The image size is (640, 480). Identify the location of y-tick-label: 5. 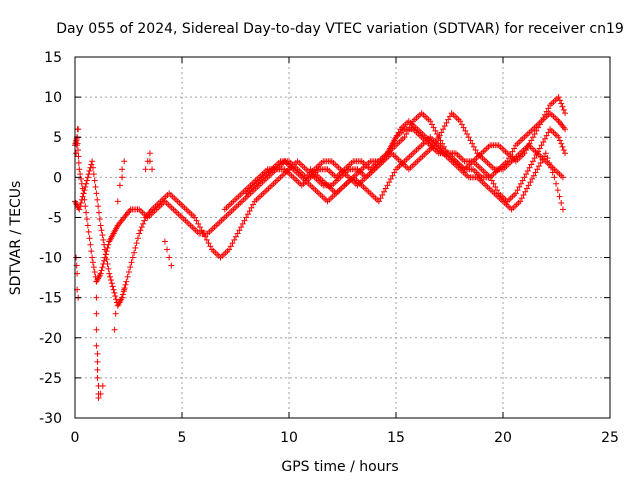
(57, 138).